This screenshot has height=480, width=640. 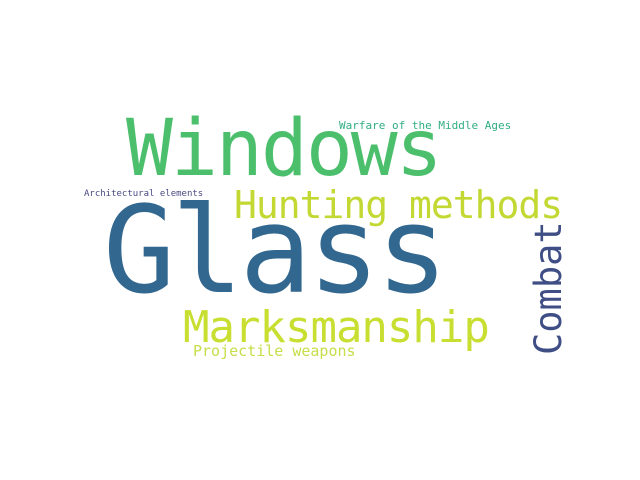 What do you see at coordinates (274, 351) in the screenshot?
I see `word-projectile-weapons: Projectile weapons` at bounding box center [274, 351].